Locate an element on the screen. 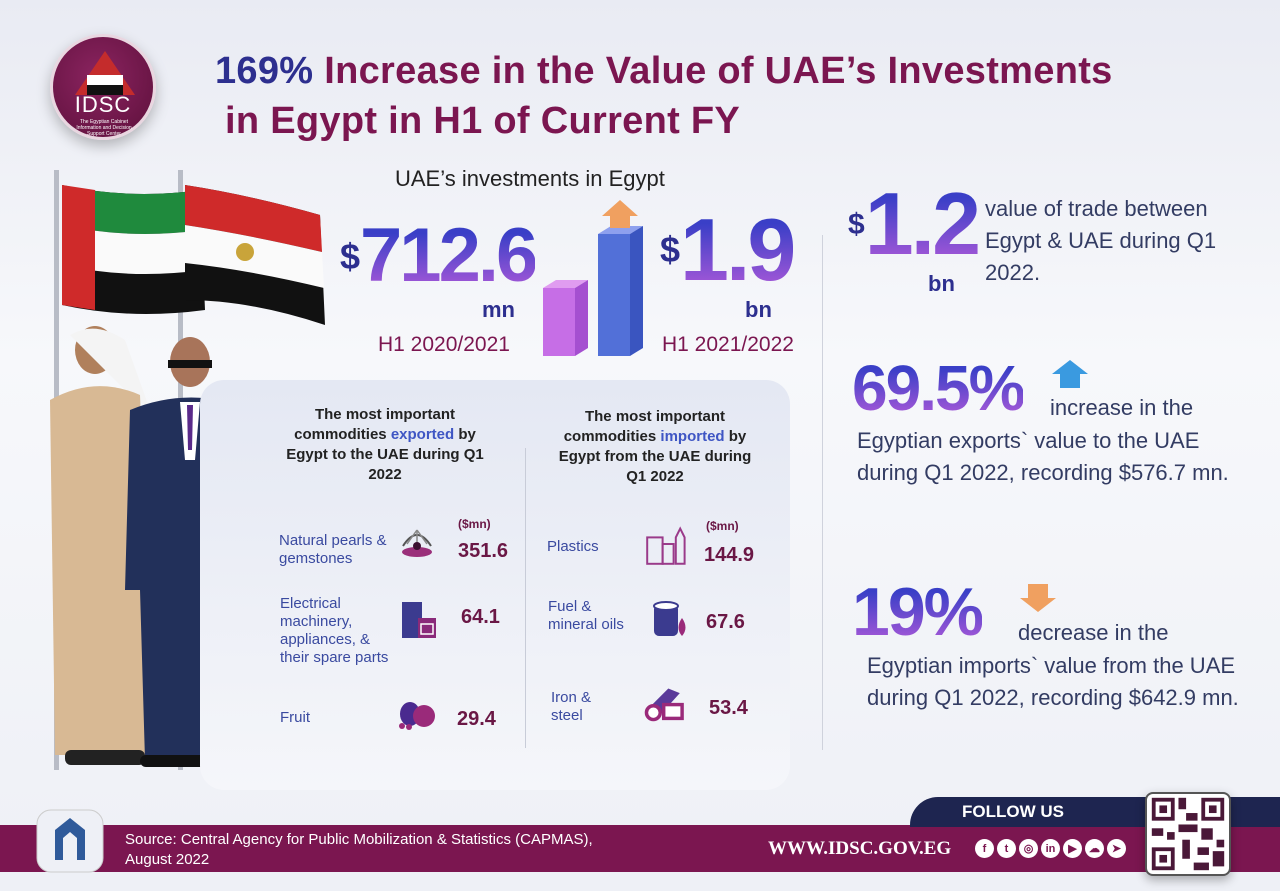 This screenshot has height=891, width=1280. follow-us-label: FOLLOW US is located at coordinates (1013, 811).